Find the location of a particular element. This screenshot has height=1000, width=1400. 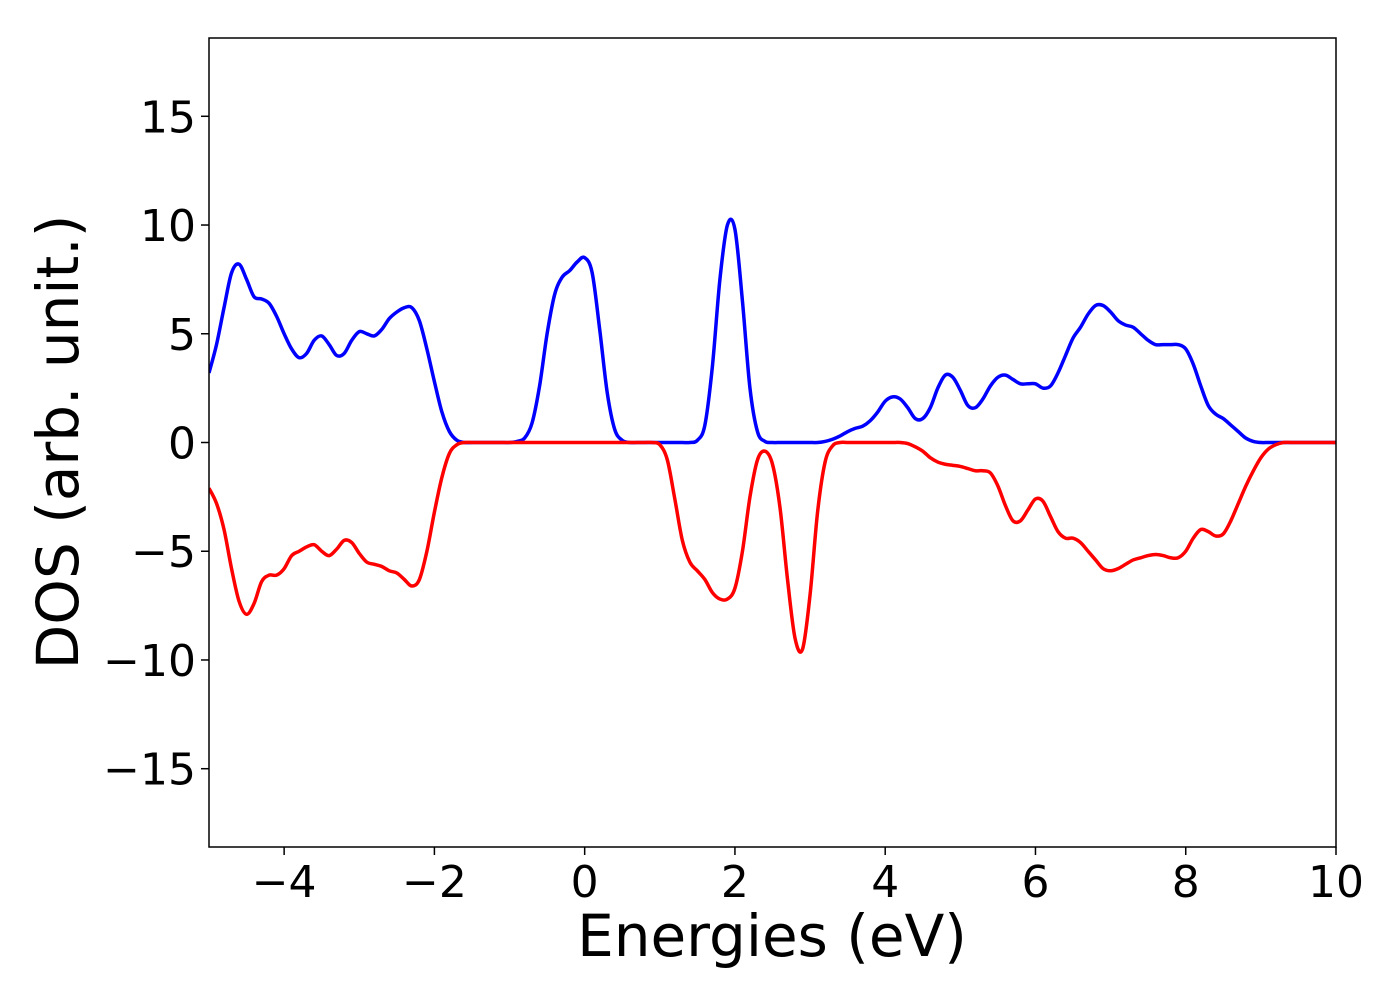

x-tick-label: −2 is located at coordinates (434, 882).